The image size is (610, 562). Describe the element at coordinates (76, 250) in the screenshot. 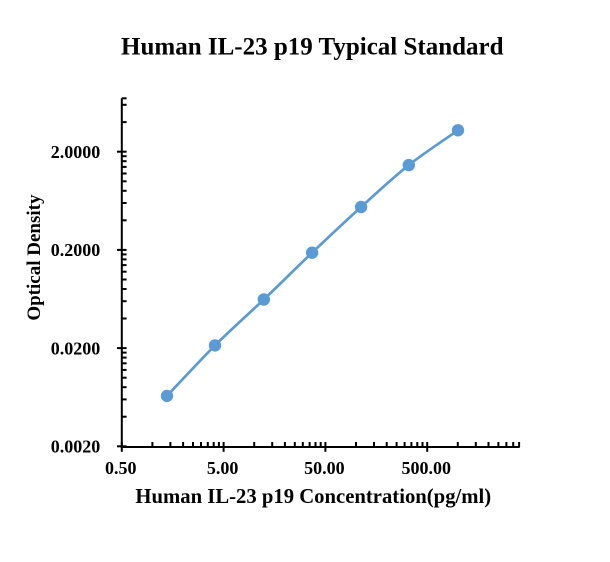

I see `svg-text: 0.2000` at that location.